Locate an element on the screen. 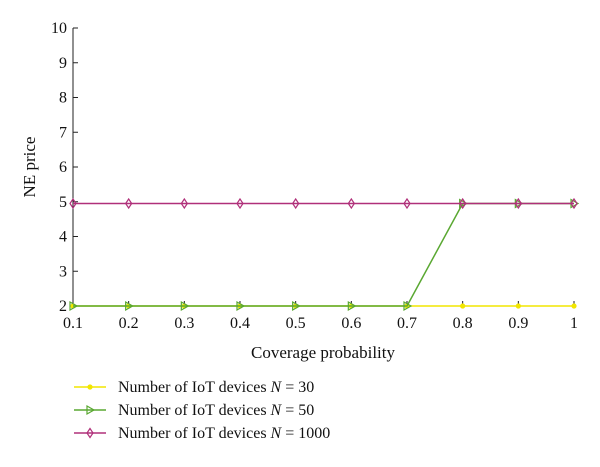 This screenshot has height=467, width=600. x-tick-label: 0.4 is located at coordinates (240, 323).